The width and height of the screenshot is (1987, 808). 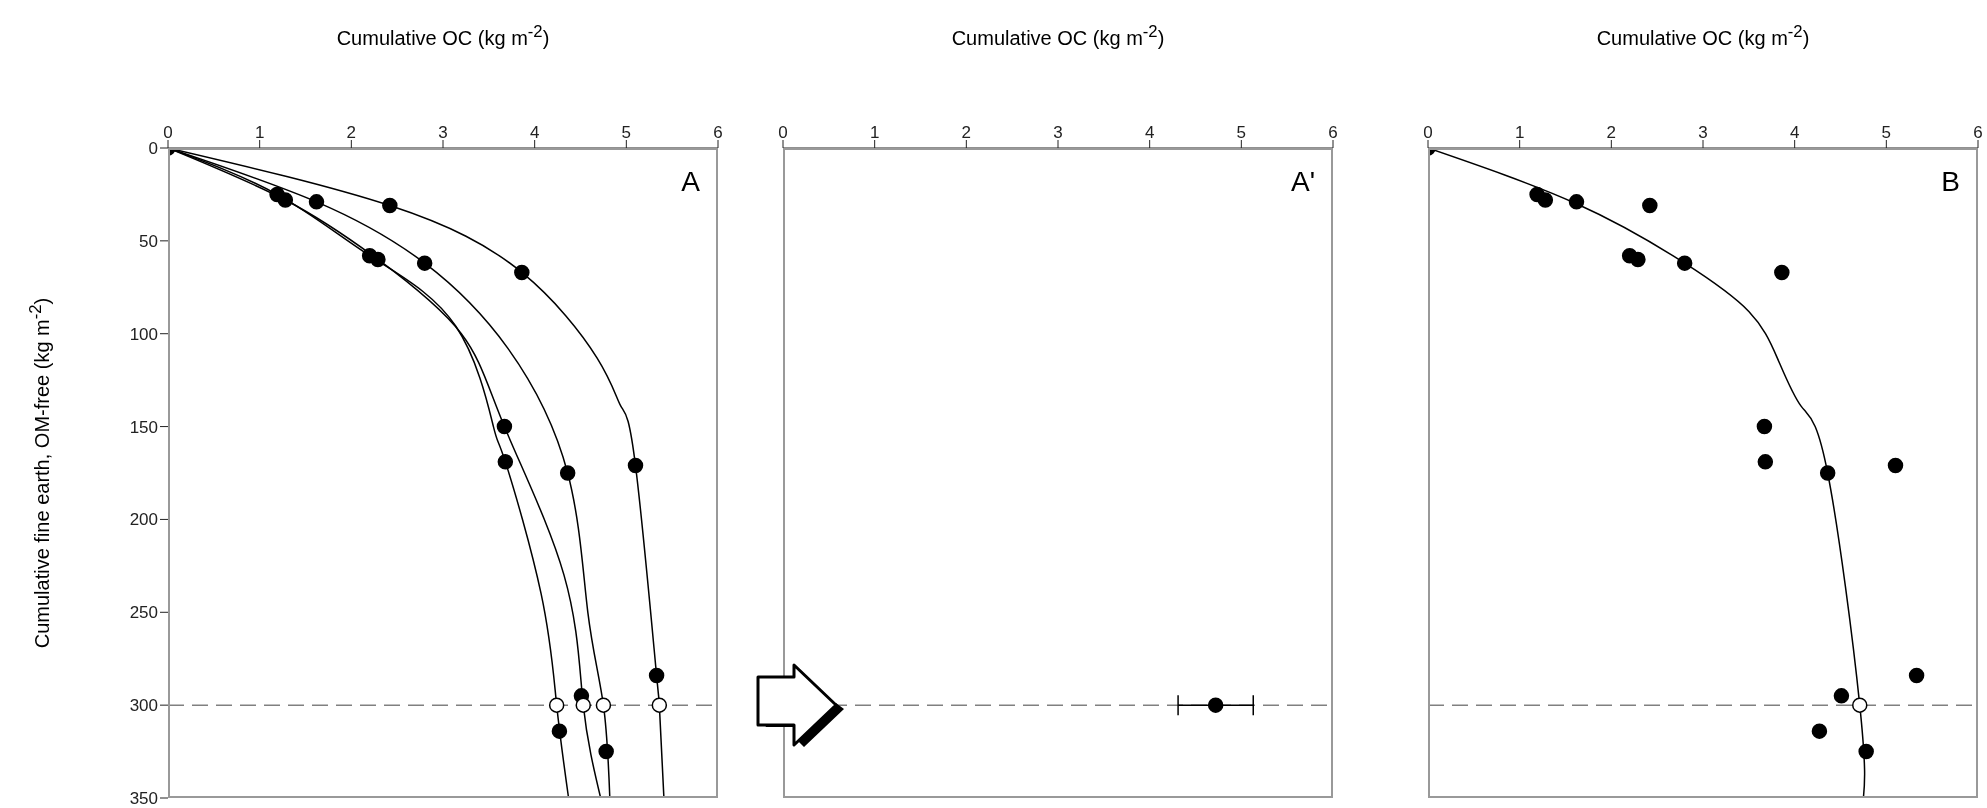 I want to click on y-tick-label: 300, so click(x=143, y=706).